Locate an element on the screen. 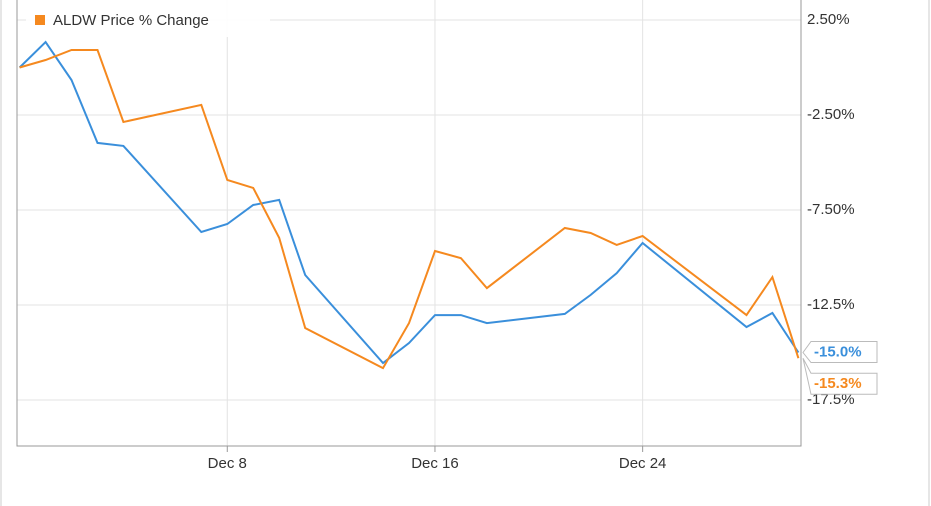  y-tick-label: -7.50% is located at coordinates (831, 209).